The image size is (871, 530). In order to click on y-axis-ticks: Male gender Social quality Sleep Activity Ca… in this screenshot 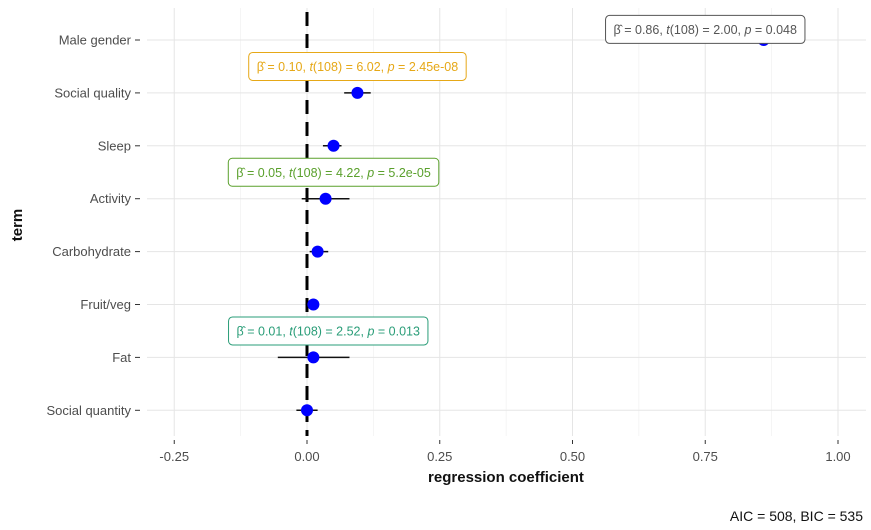, I will do `click(93, 225)`.